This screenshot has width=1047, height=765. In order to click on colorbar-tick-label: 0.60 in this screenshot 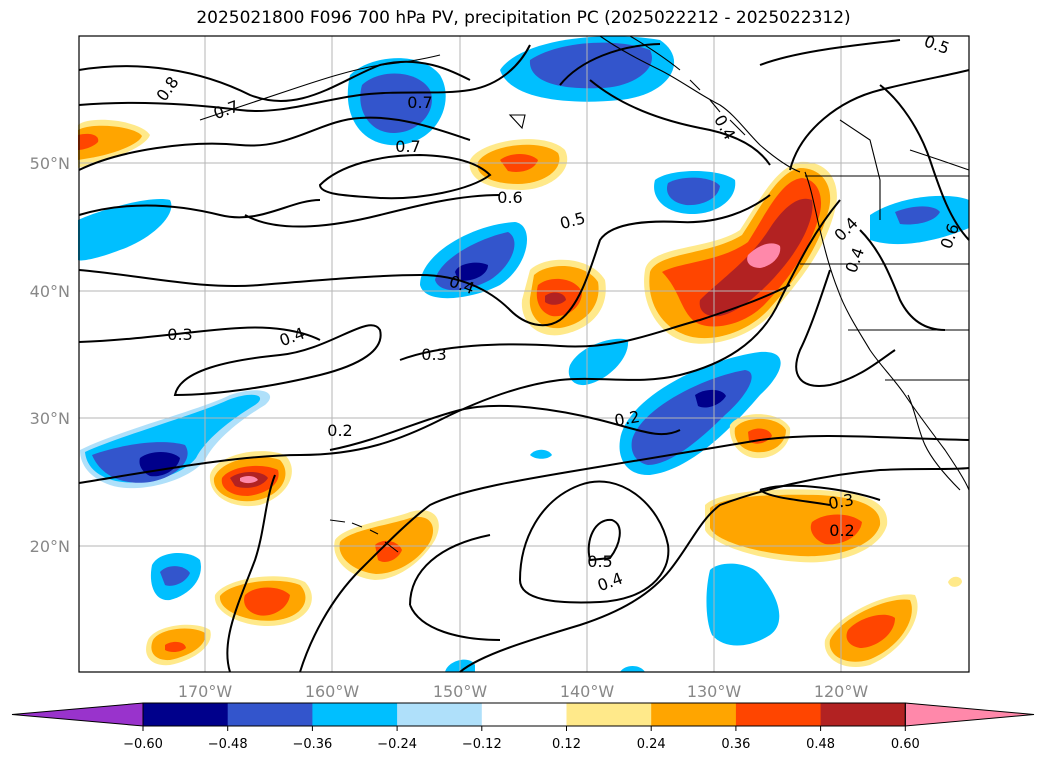, I will do `click(905, 744)`.